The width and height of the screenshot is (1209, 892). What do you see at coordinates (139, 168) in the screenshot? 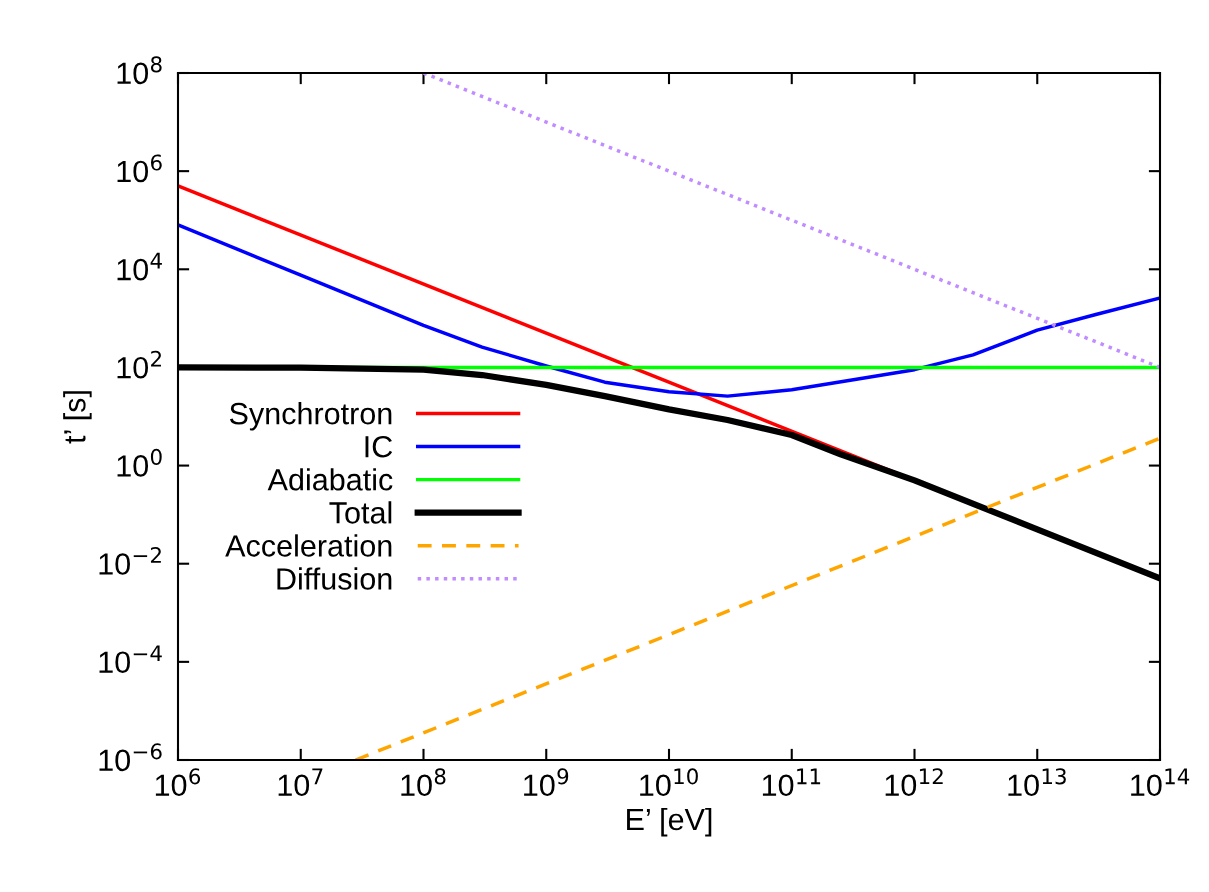
I see `y-tick-label: 10$^{6}$` at bounding box center [139, 168].